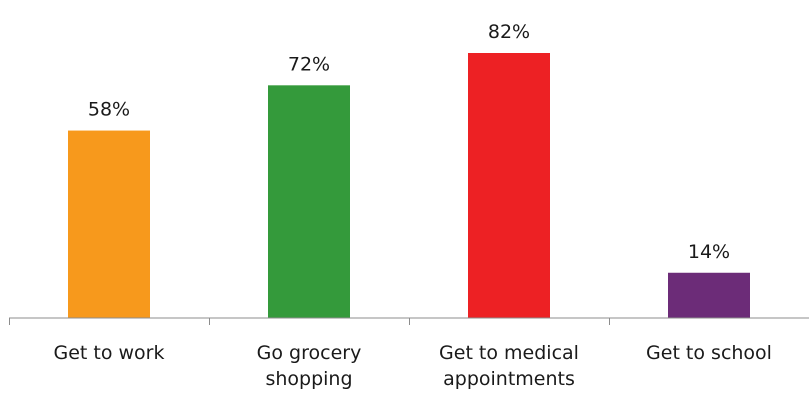 The image size is (809, 395). Describe the element at coordinates (709, 252) in the screenshot. I see `bar-value-label: 14%` at that location.